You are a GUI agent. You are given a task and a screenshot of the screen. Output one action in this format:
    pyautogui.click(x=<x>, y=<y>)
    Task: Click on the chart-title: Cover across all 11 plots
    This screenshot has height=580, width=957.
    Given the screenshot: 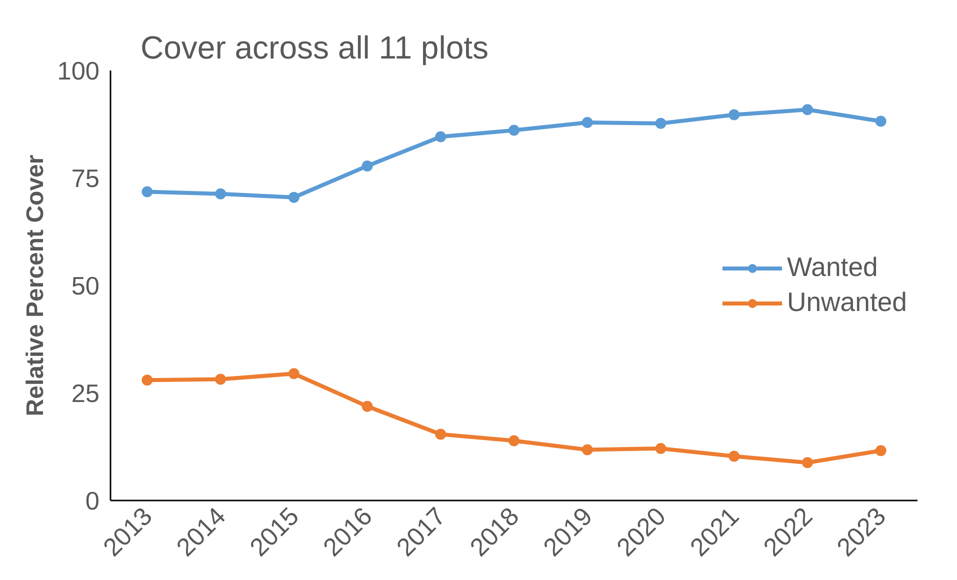 What is the action you would take?
    pyautogui.click(x=314, y=48)
    